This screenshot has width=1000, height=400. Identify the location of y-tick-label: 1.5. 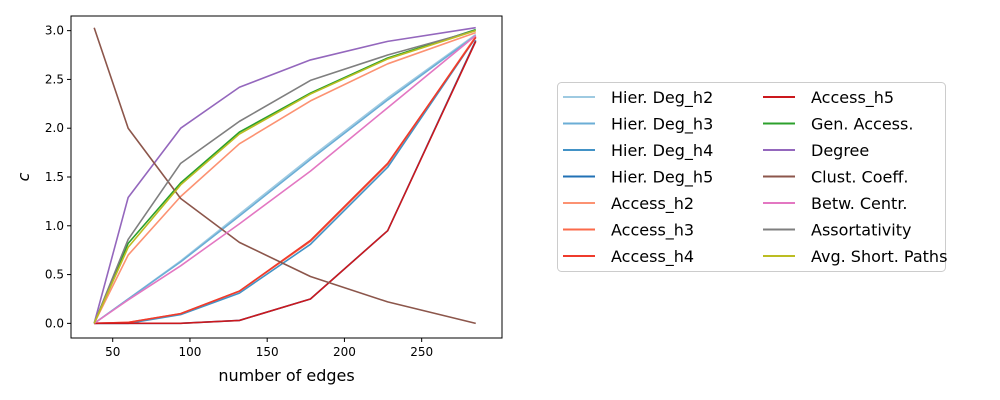
(54, 177).